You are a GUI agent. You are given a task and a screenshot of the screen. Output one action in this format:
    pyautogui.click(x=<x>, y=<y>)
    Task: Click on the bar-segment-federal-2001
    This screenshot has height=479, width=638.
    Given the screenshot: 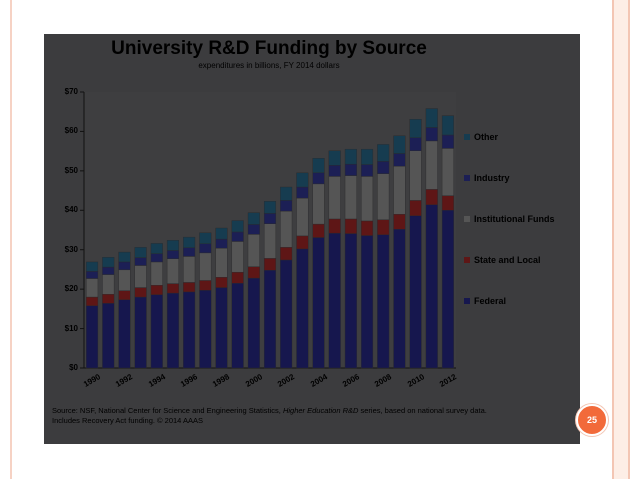 What is the action you would take?
    pyautogui.click(x=270, y=319)
    